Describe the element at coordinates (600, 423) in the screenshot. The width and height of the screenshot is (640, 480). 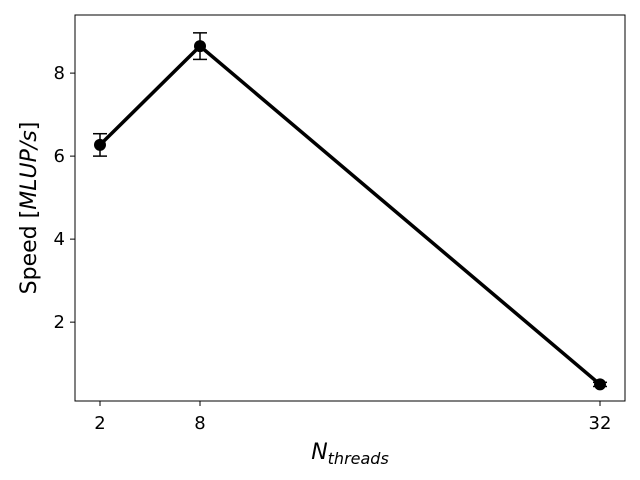
I see `x-tick-label: 32` at that location.